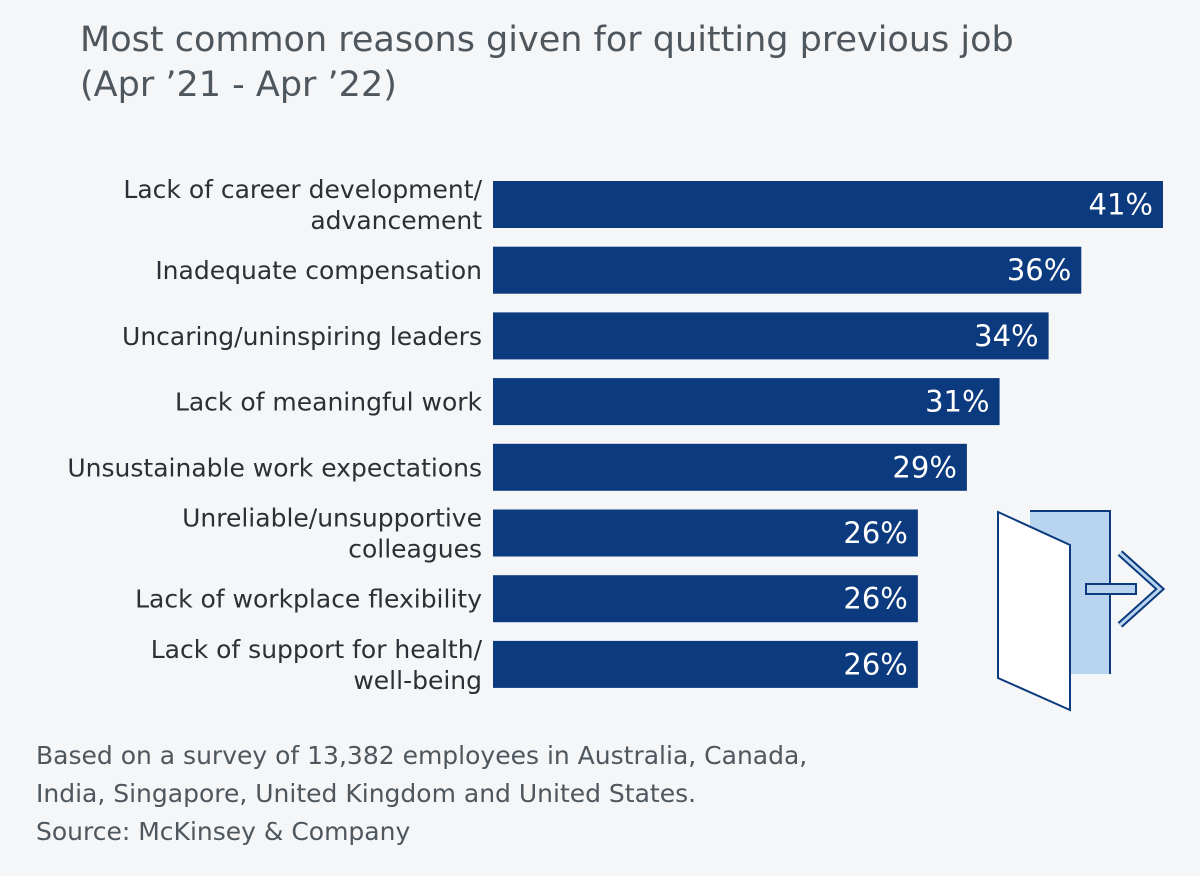 The width and height of the screenshot is (1200, 876). What do you see at coordinates (238, 85) in the screenshot?
I see `chart-title-line-2: (Apr ’21 - Apr ’22)` at bounding box center [238, 85].